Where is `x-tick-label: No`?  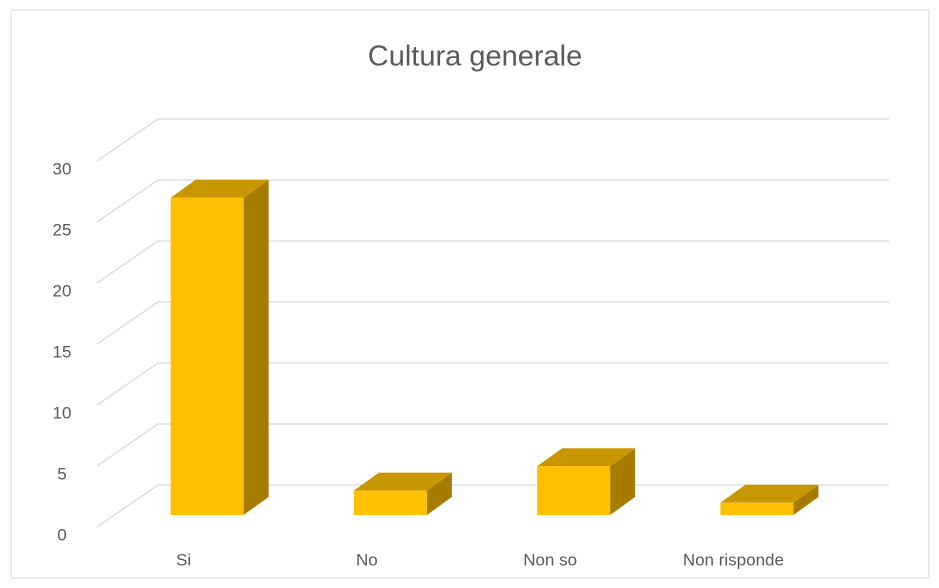 x-tick-label: No is located at coordinates (367, 559).